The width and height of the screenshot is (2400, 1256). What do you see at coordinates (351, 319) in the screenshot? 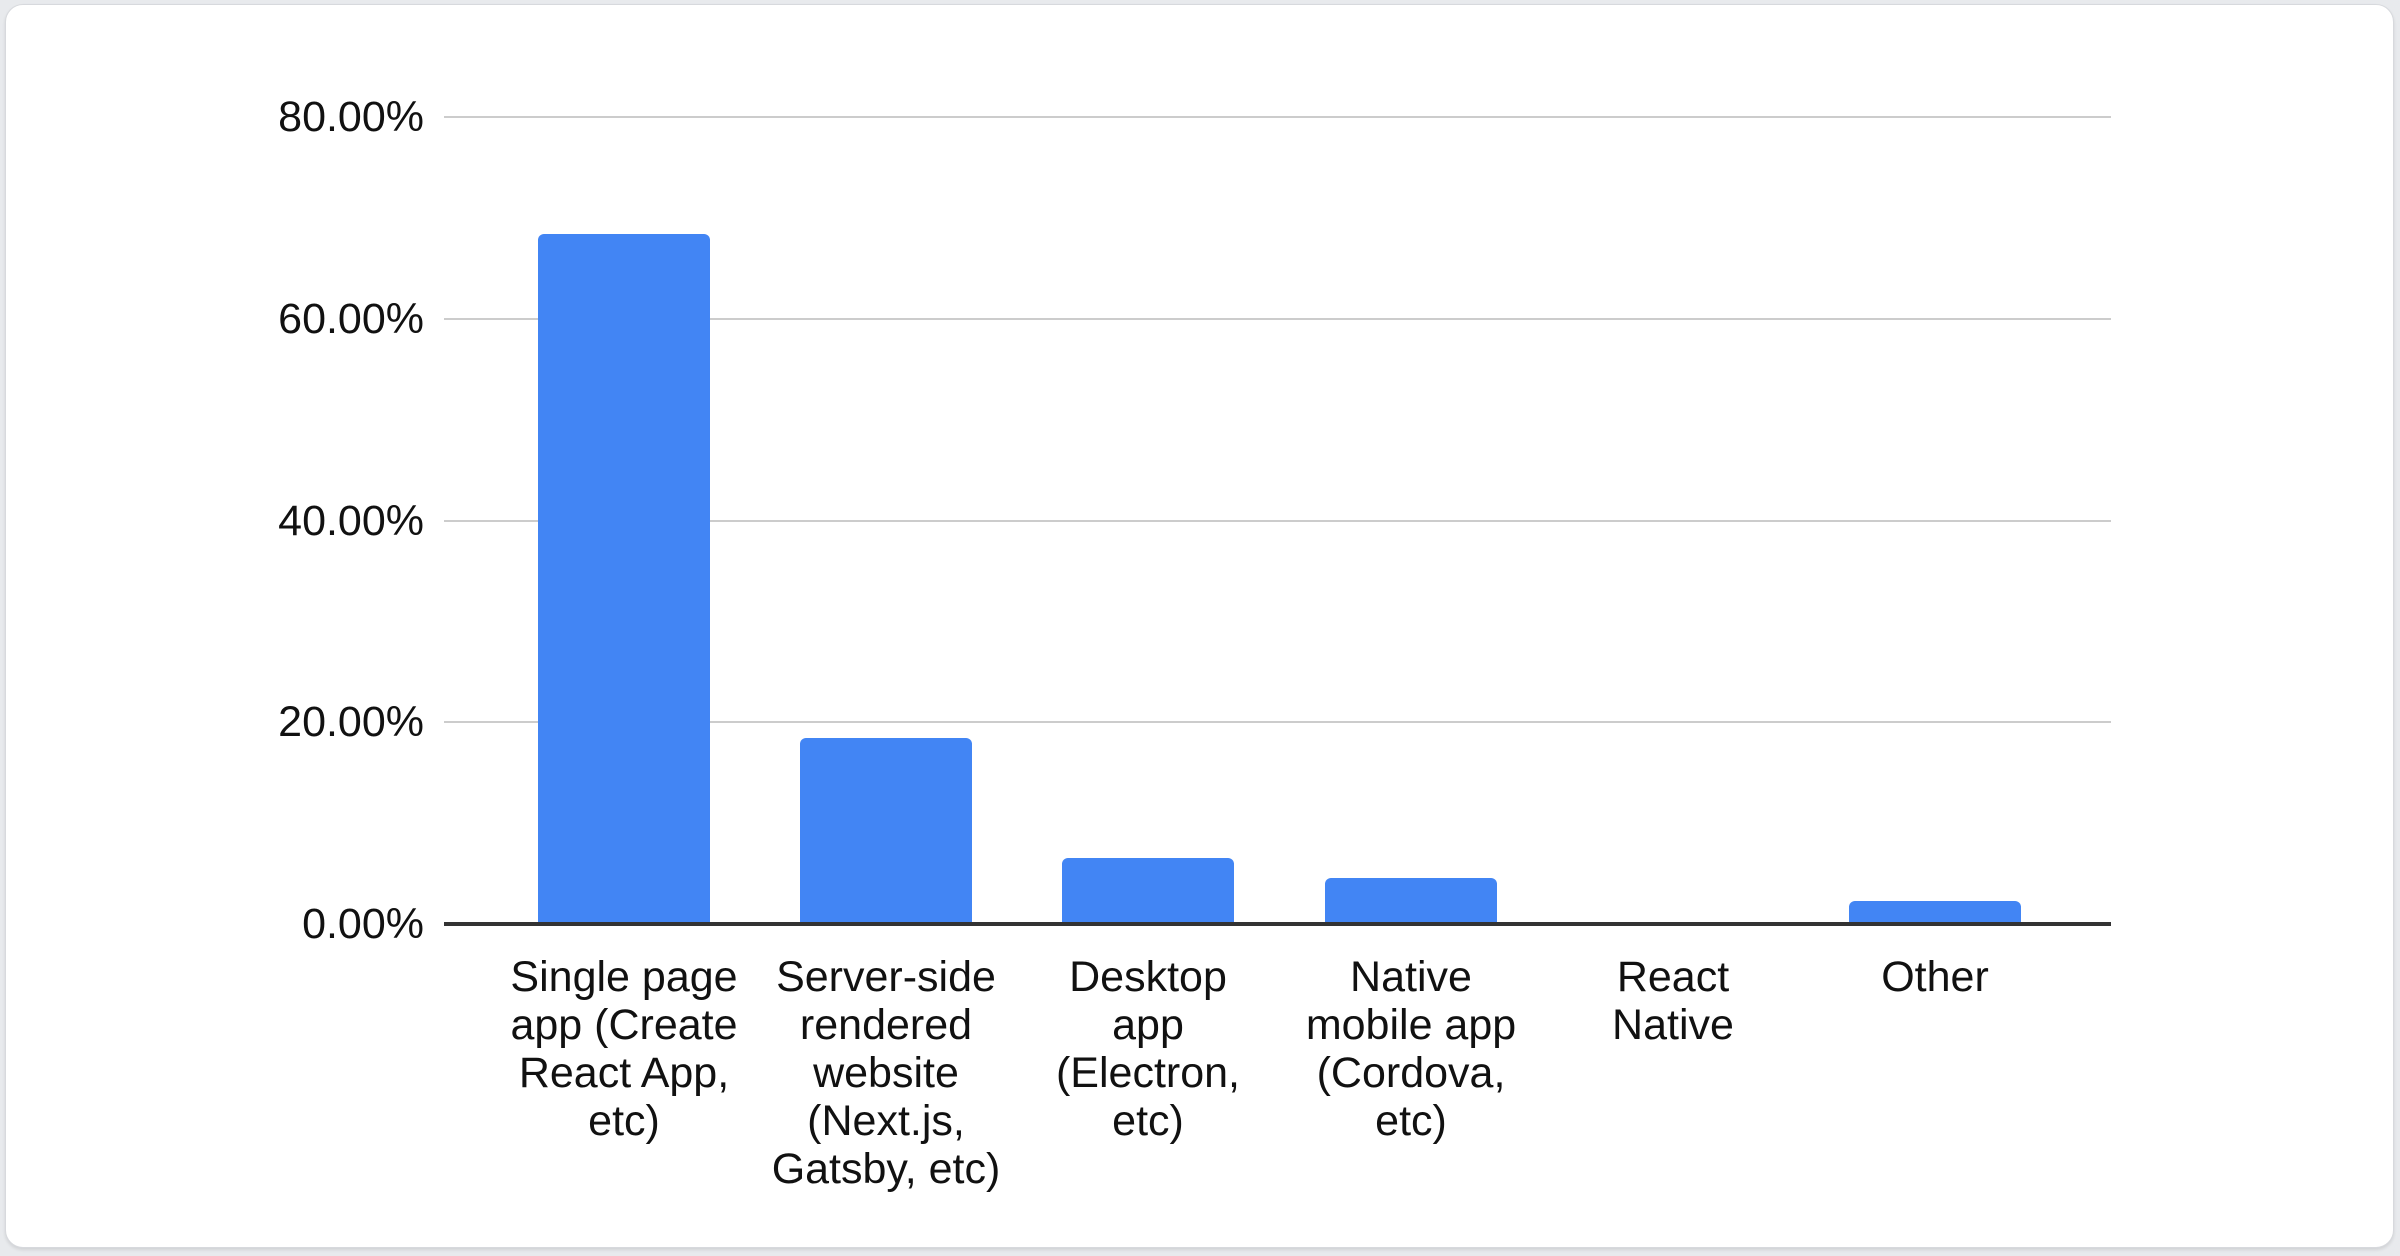
I see `y-axis-tick-label: 60.00%` at bounding box center [351, 319].